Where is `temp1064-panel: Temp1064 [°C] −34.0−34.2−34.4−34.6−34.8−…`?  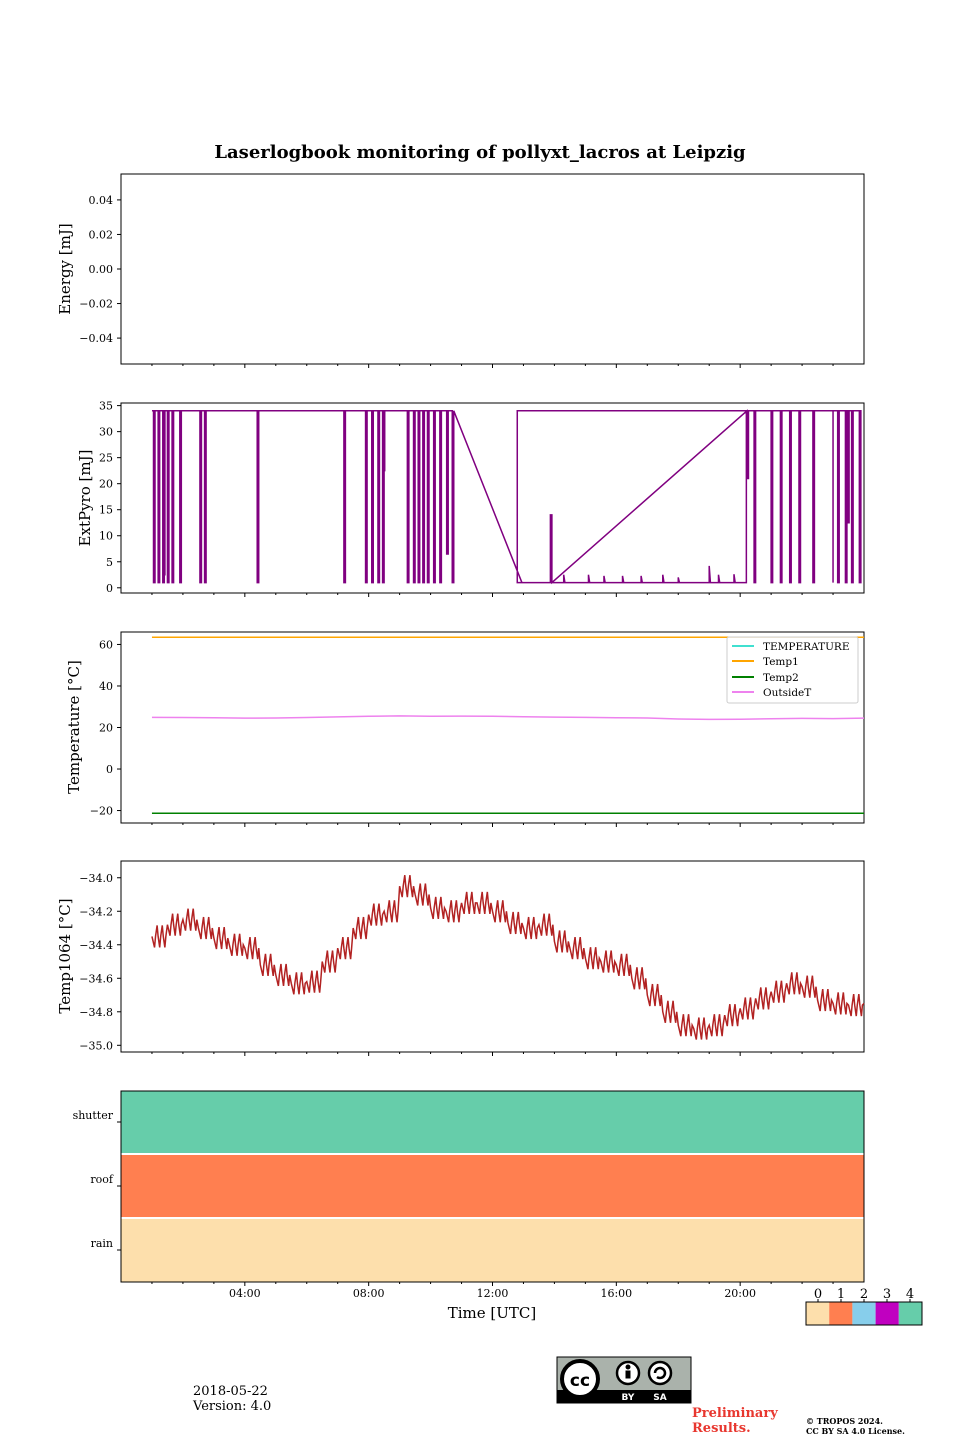
temp1064-panel: Temp1064 [°C] −34.0−34.2−34.4−34.6−34.8−… is located at coordinates (460, 958).